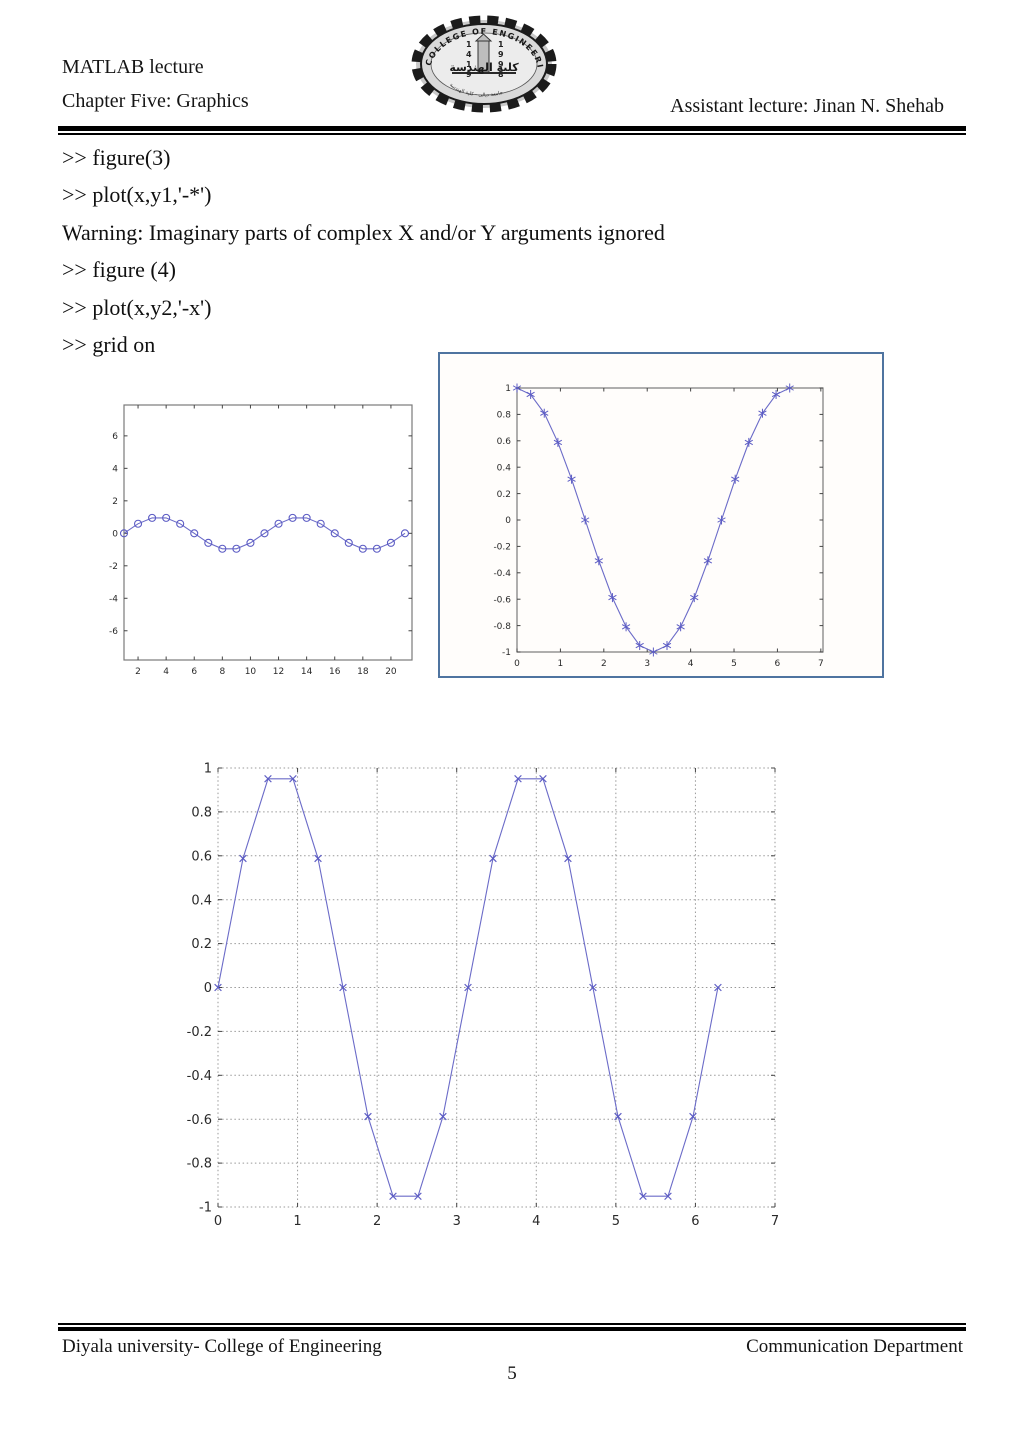 This screenshot has width=1024, height=1449. What do you see at coordinates (137, 195) in the screenshot?
I see `console-line: >> plot(x,y1,'-*')` at bounding box center [137, 195].